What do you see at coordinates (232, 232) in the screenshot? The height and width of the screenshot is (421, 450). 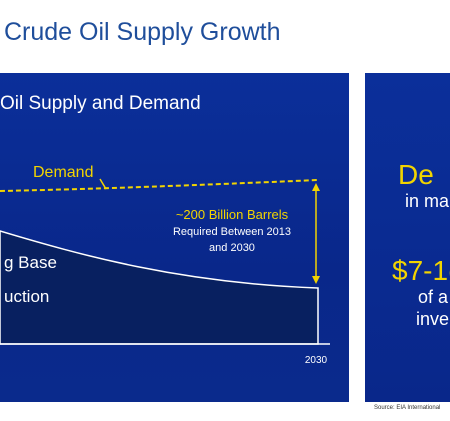 I see `gap-label-line-2: Required Between 2013` at bounding box center [232, 232].